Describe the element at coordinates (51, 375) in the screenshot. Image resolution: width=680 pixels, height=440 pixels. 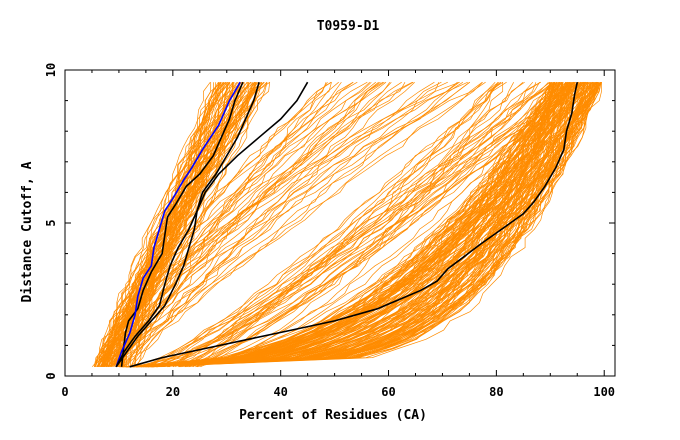
I see `y-tick-label: 0` at that location.